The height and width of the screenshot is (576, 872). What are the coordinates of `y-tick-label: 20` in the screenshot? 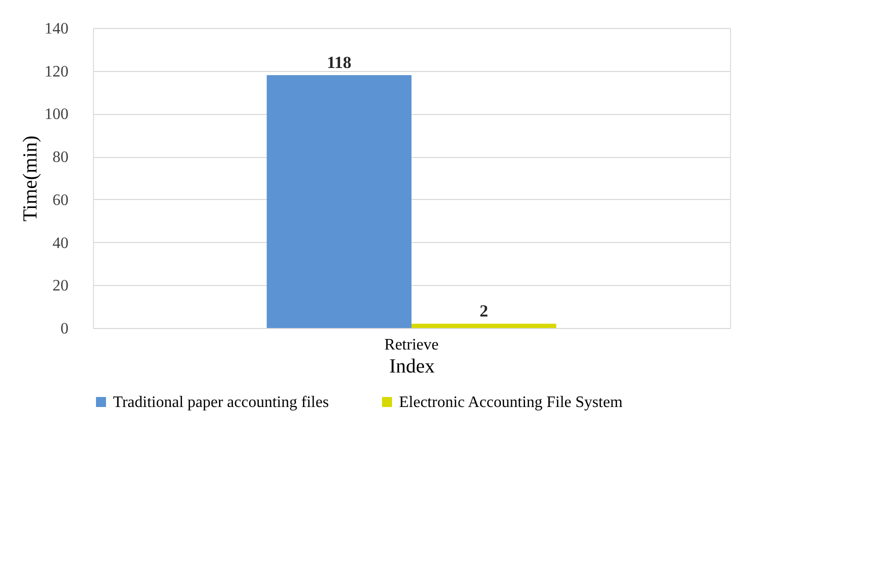 It's located at (60, 286).